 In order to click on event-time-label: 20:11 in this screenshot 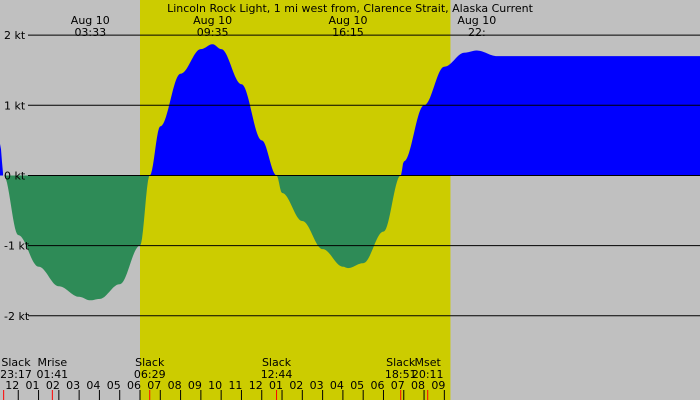, I will do `click(428, 374)`.